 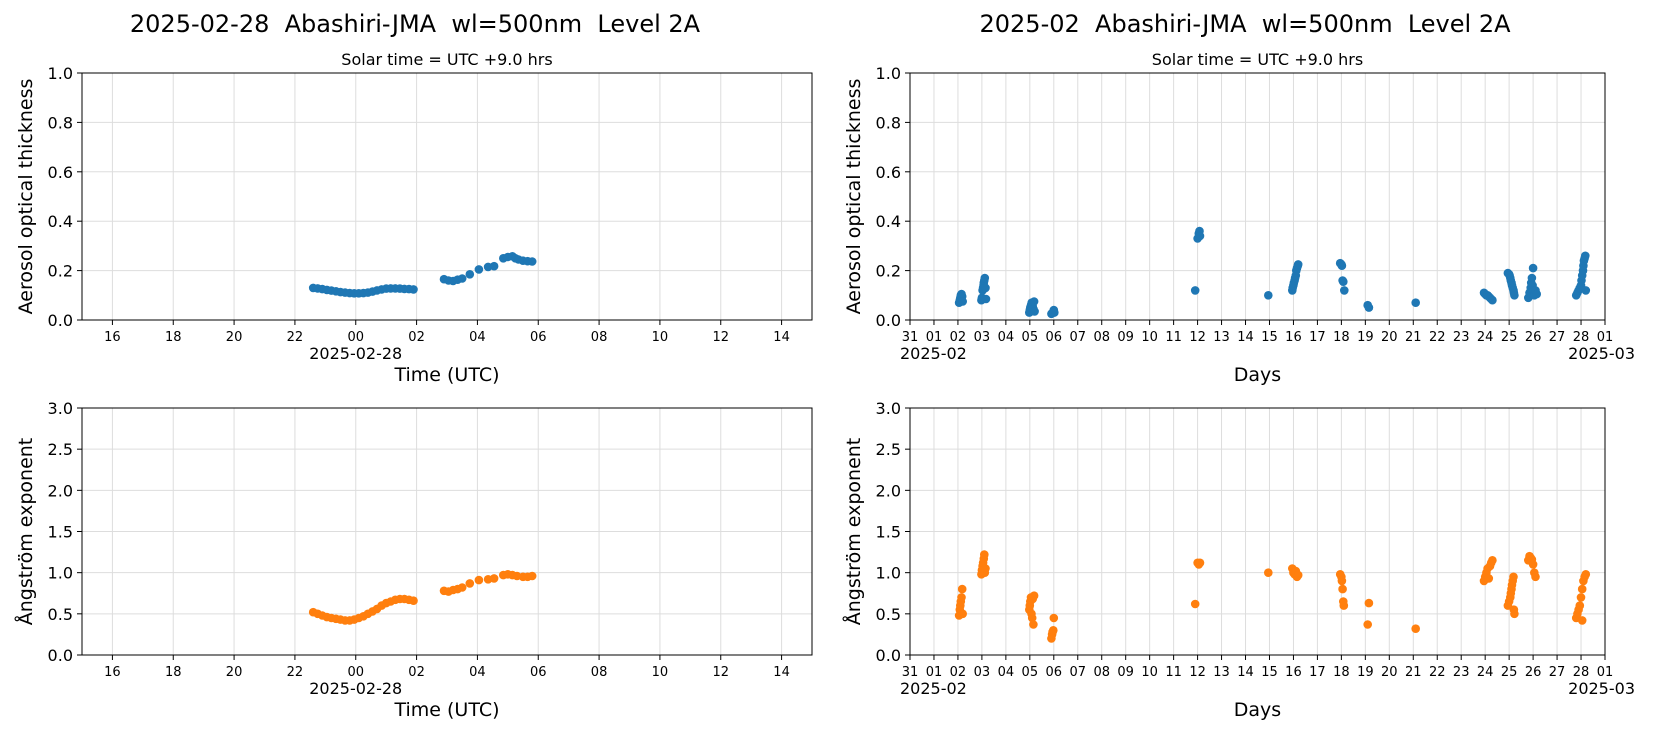 What do you see at coordinates (1509, 337) in the screenshot?
I see `x-tick-label: 25` at bounding box center [1509, 337].